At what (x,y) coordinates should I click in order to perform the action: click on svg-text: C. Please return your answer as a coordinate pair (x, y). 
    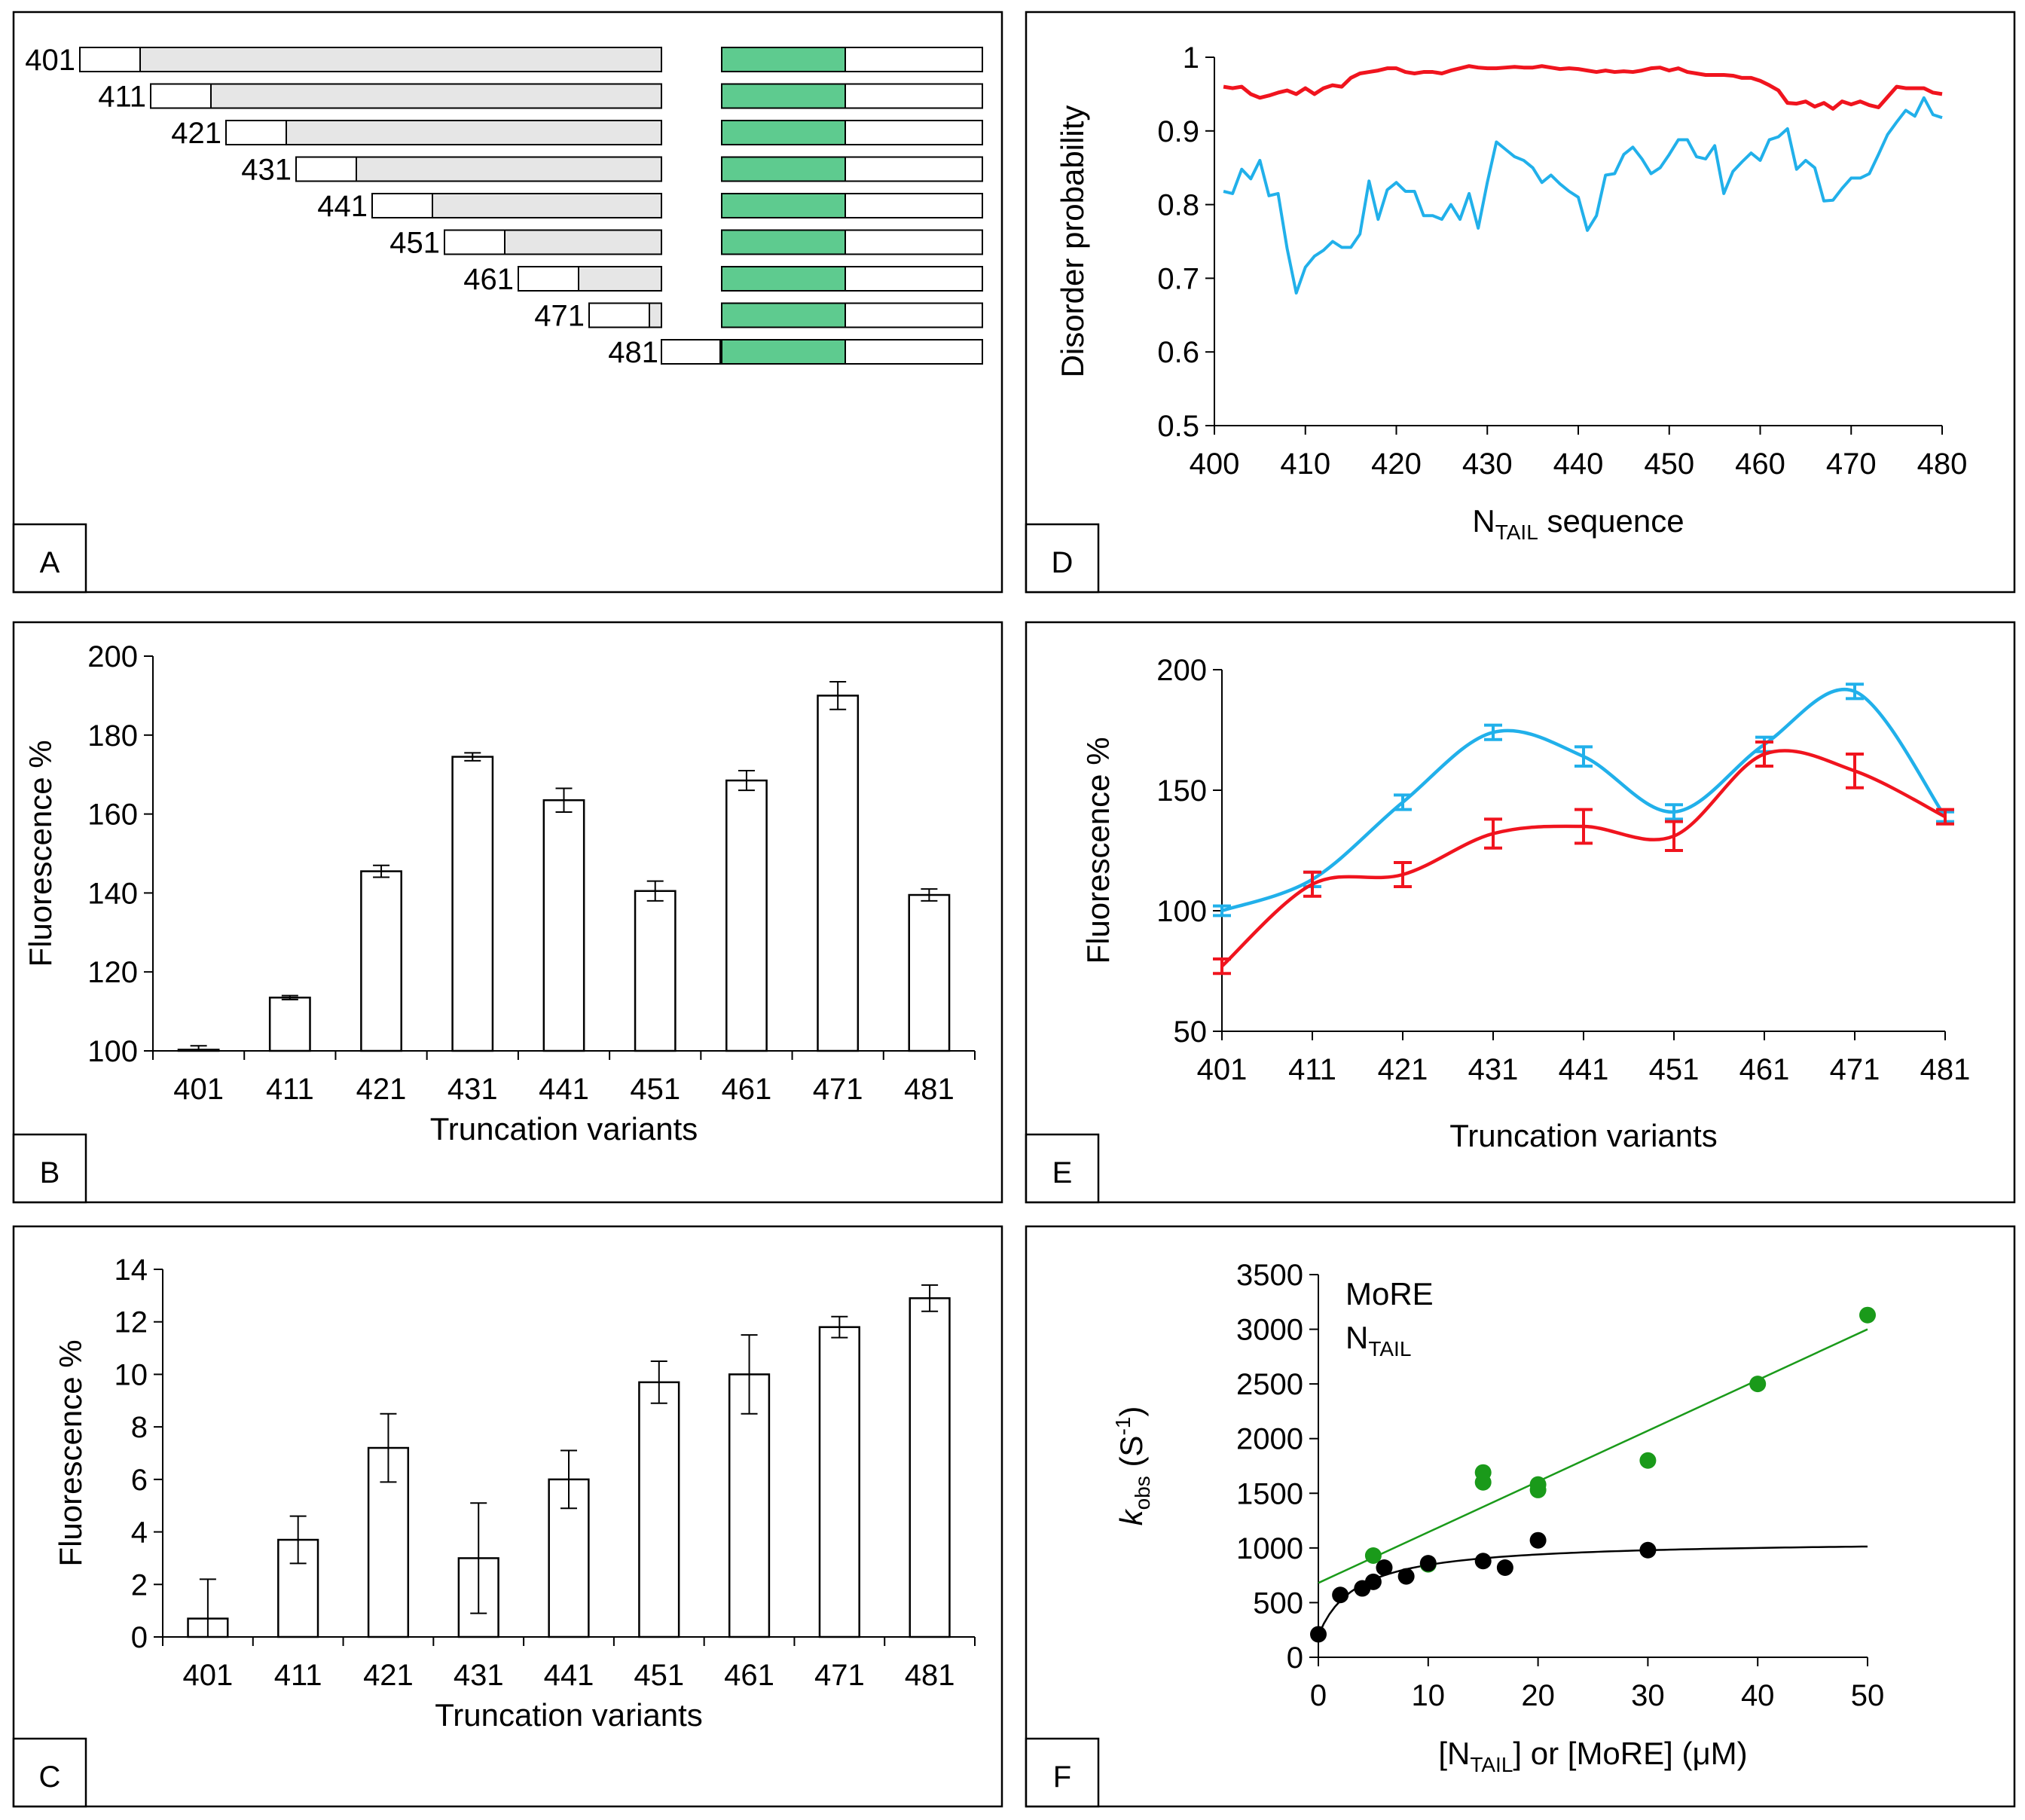
    Looking at the image, I should click on (50, 1777).